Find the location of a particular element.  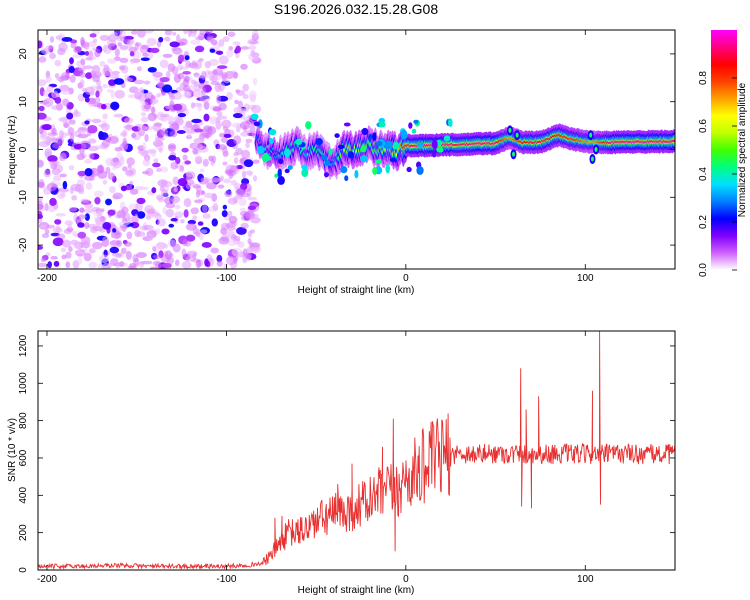

colorbar-tick-label: 0.0 is located at coordinates (703, 270).